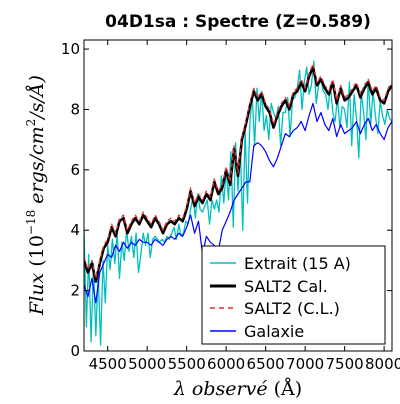 This screenshot has width=400, height=404. I want to click on y-axis-label-open: (10, so click(37, 251).